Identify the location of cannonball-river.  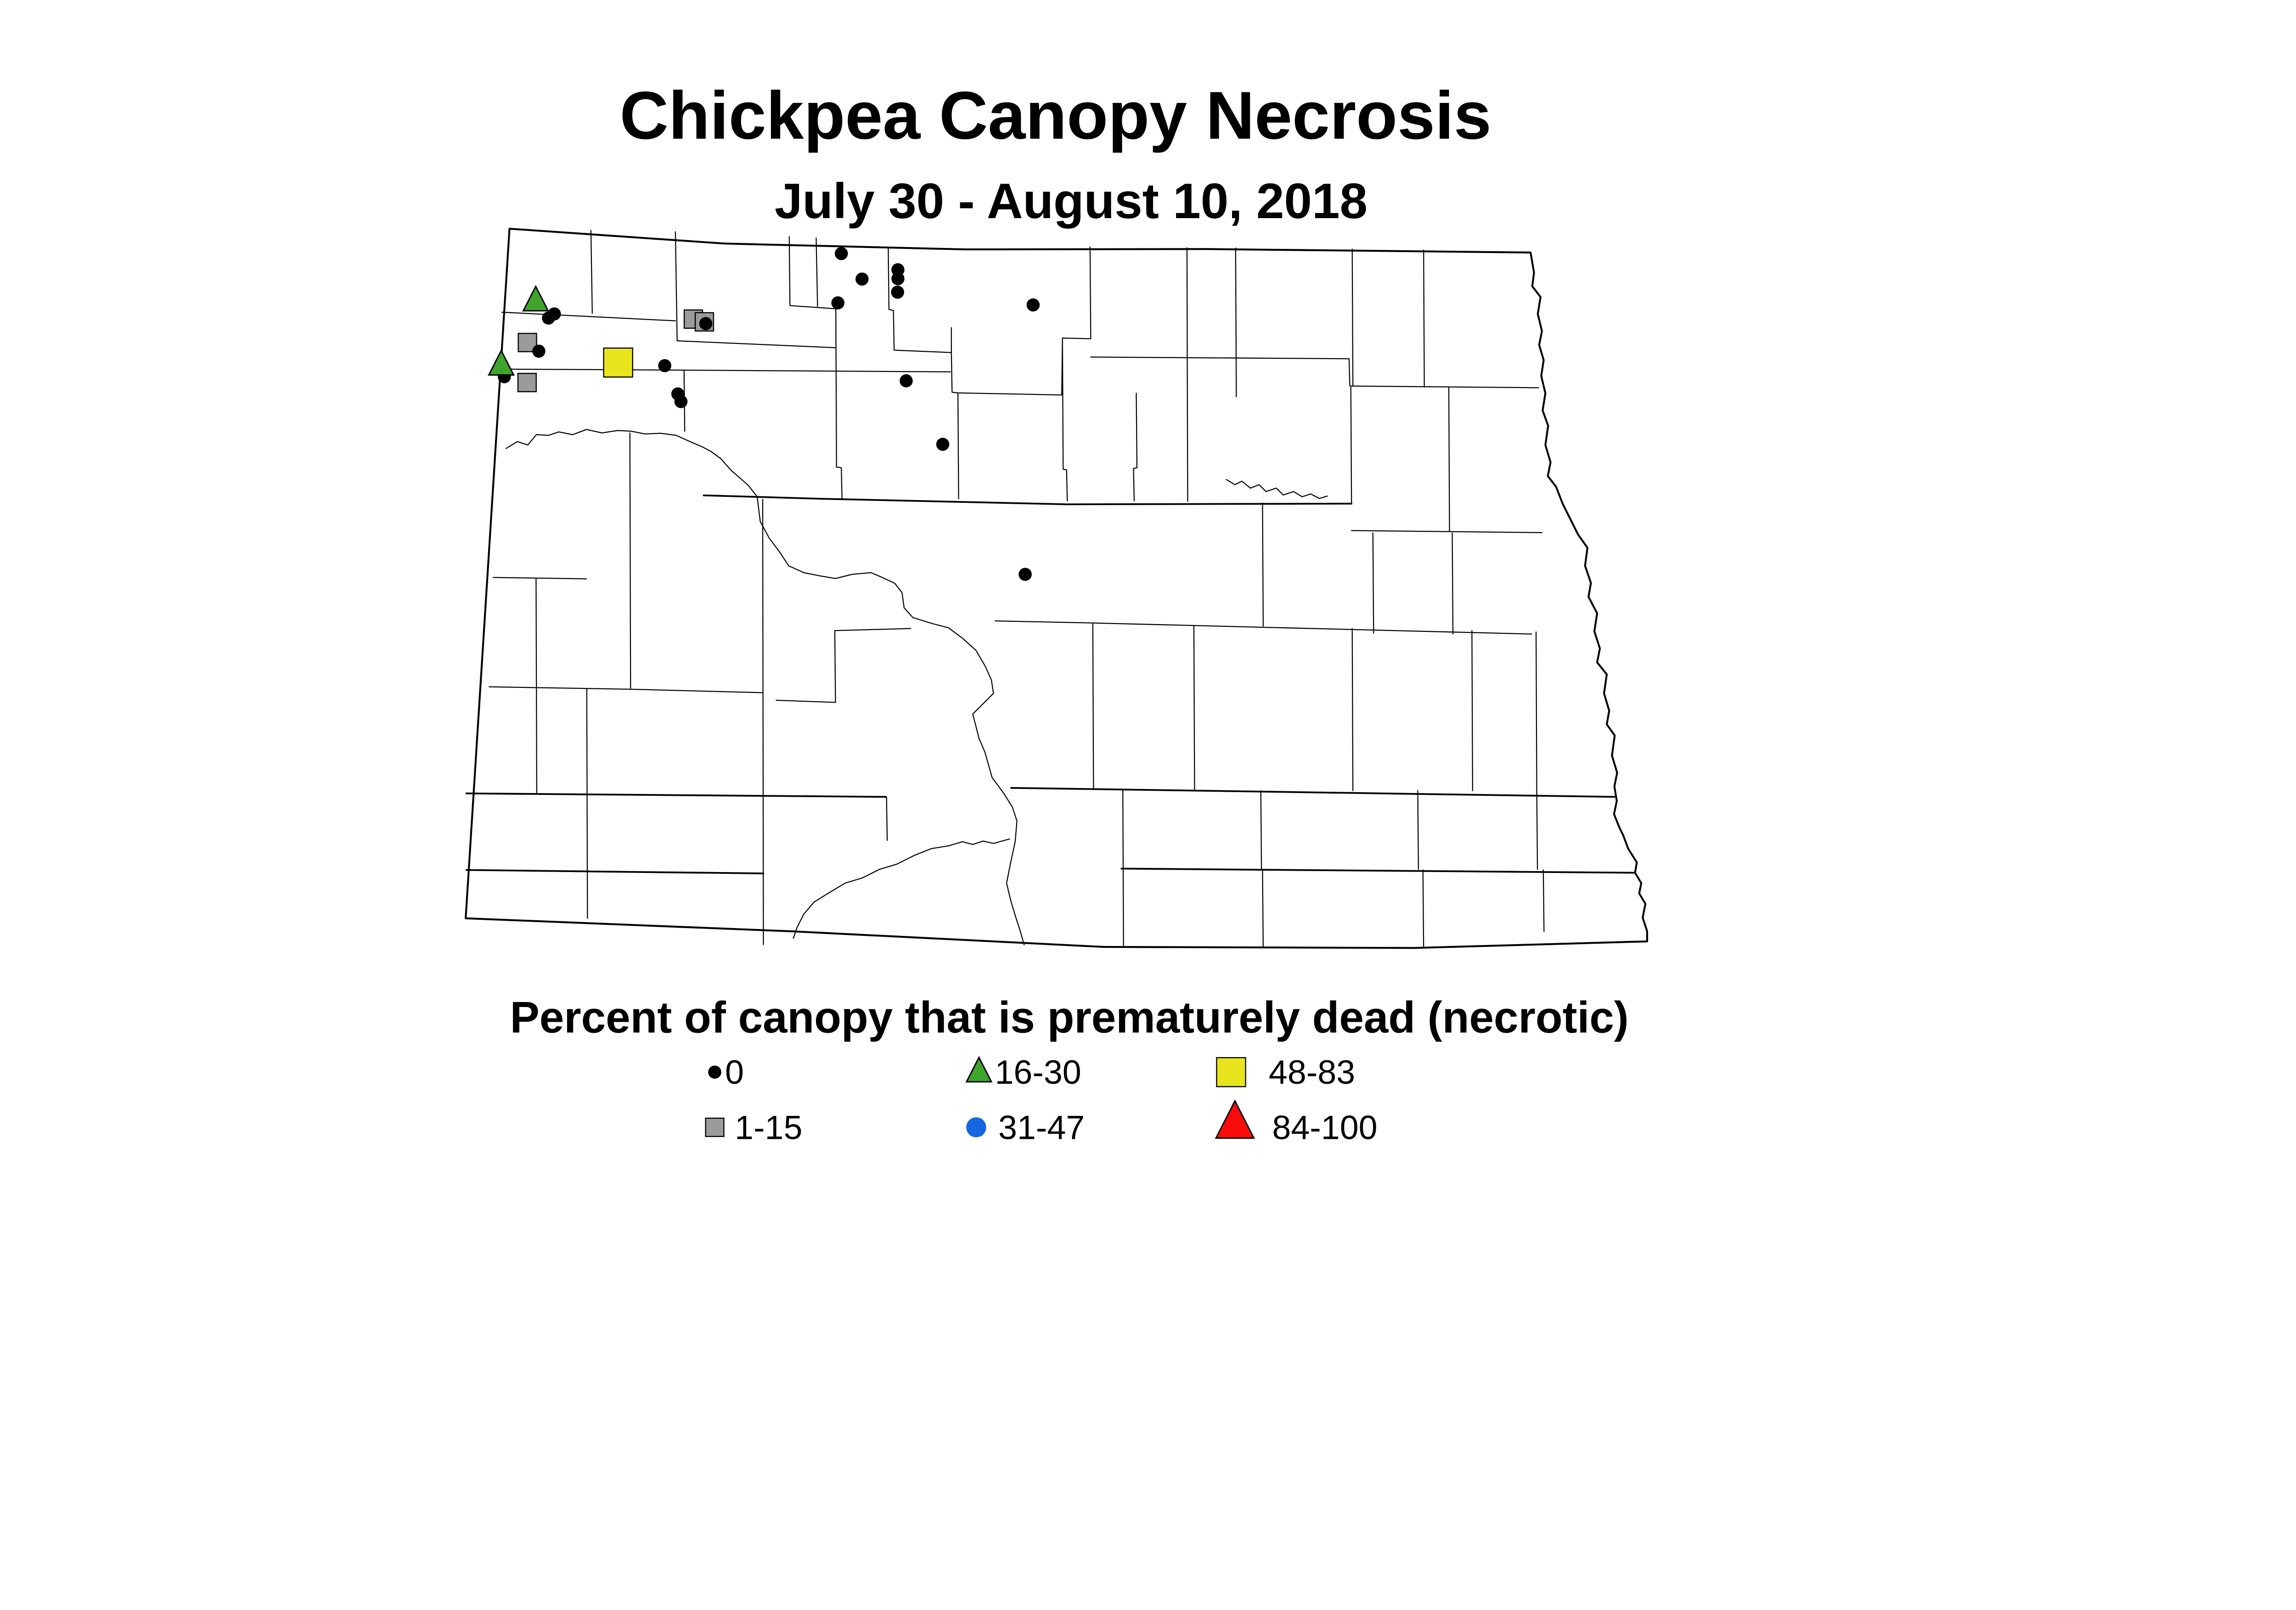
(901, 888).